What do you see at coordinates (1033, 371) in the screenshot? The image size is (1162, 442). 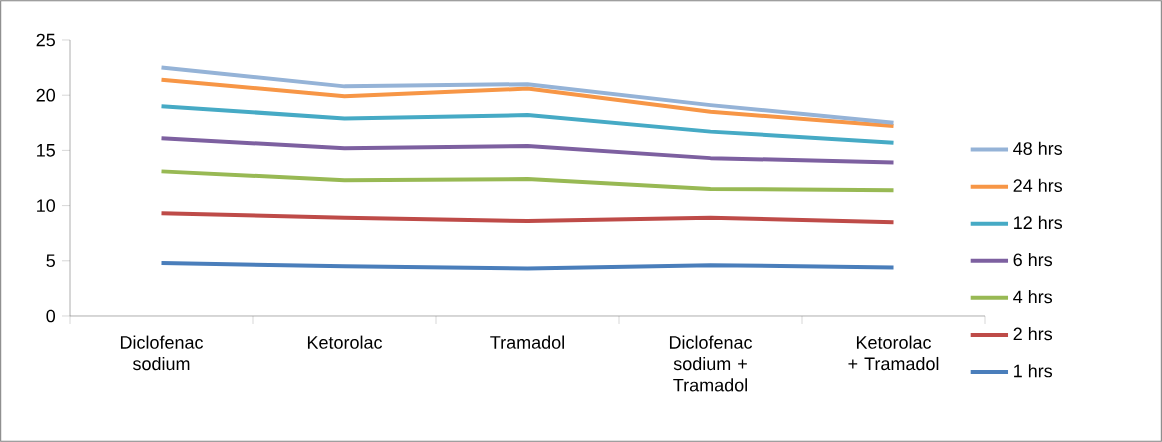 I see `legend-label: 1 hrs` at bounding box center [1033, 371].